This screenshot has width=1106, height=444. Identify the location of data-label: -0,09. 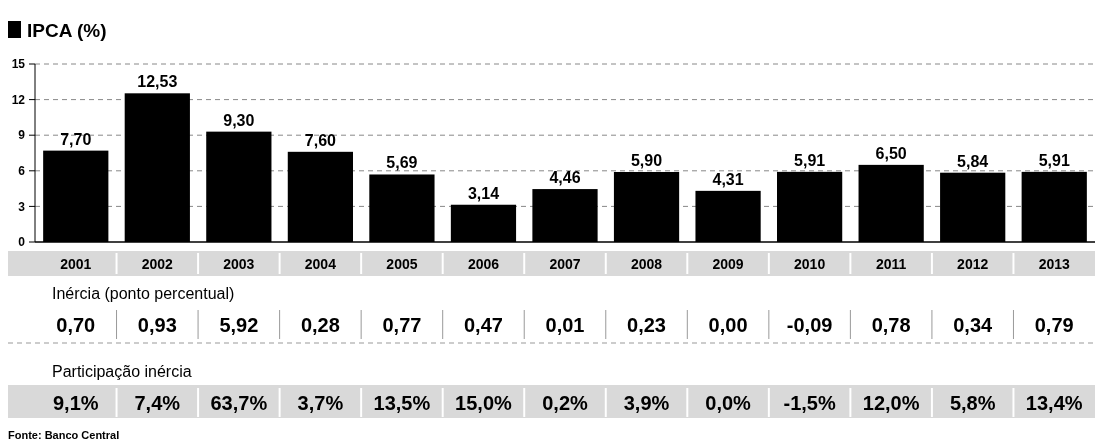
(809, 325).